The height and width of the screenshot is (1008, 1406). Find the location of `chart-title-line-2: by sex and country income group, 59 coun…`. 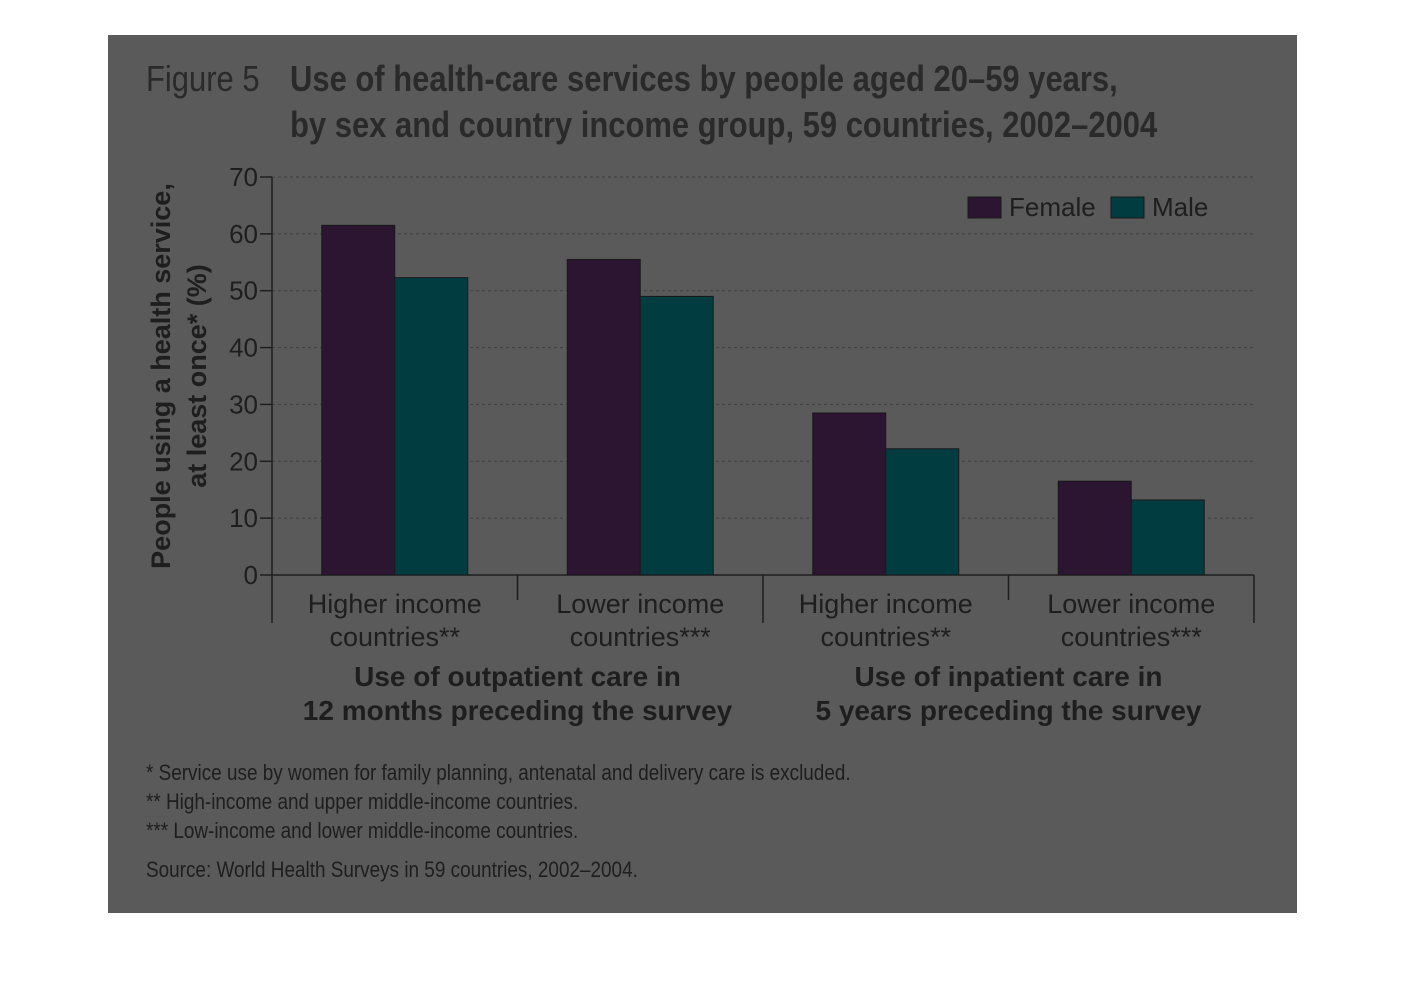

chart-title-line-2: by sex and country income group, 59 coun… is located at coordinates (724, 124).